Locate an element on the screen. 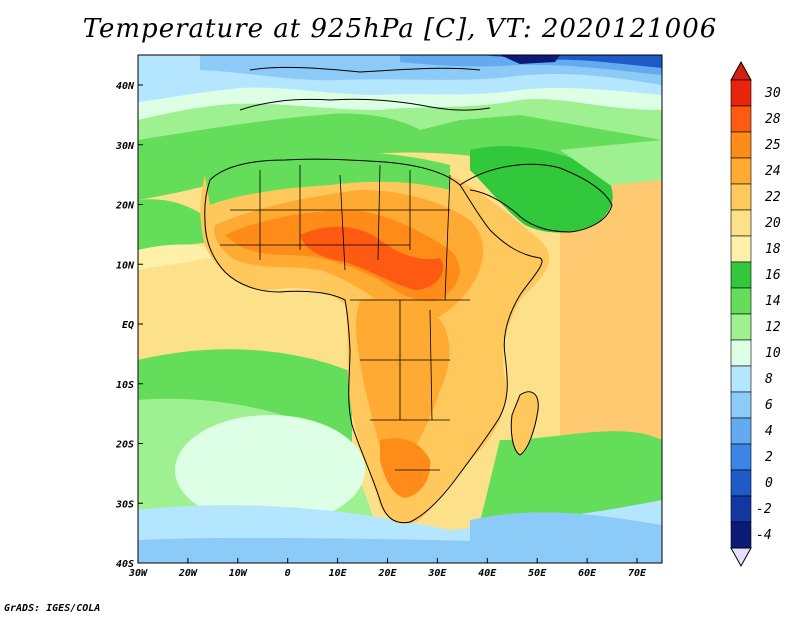 This screenshot has height=618, width=800. lat-label-30n: 30N is located at coordinates (125, 146).